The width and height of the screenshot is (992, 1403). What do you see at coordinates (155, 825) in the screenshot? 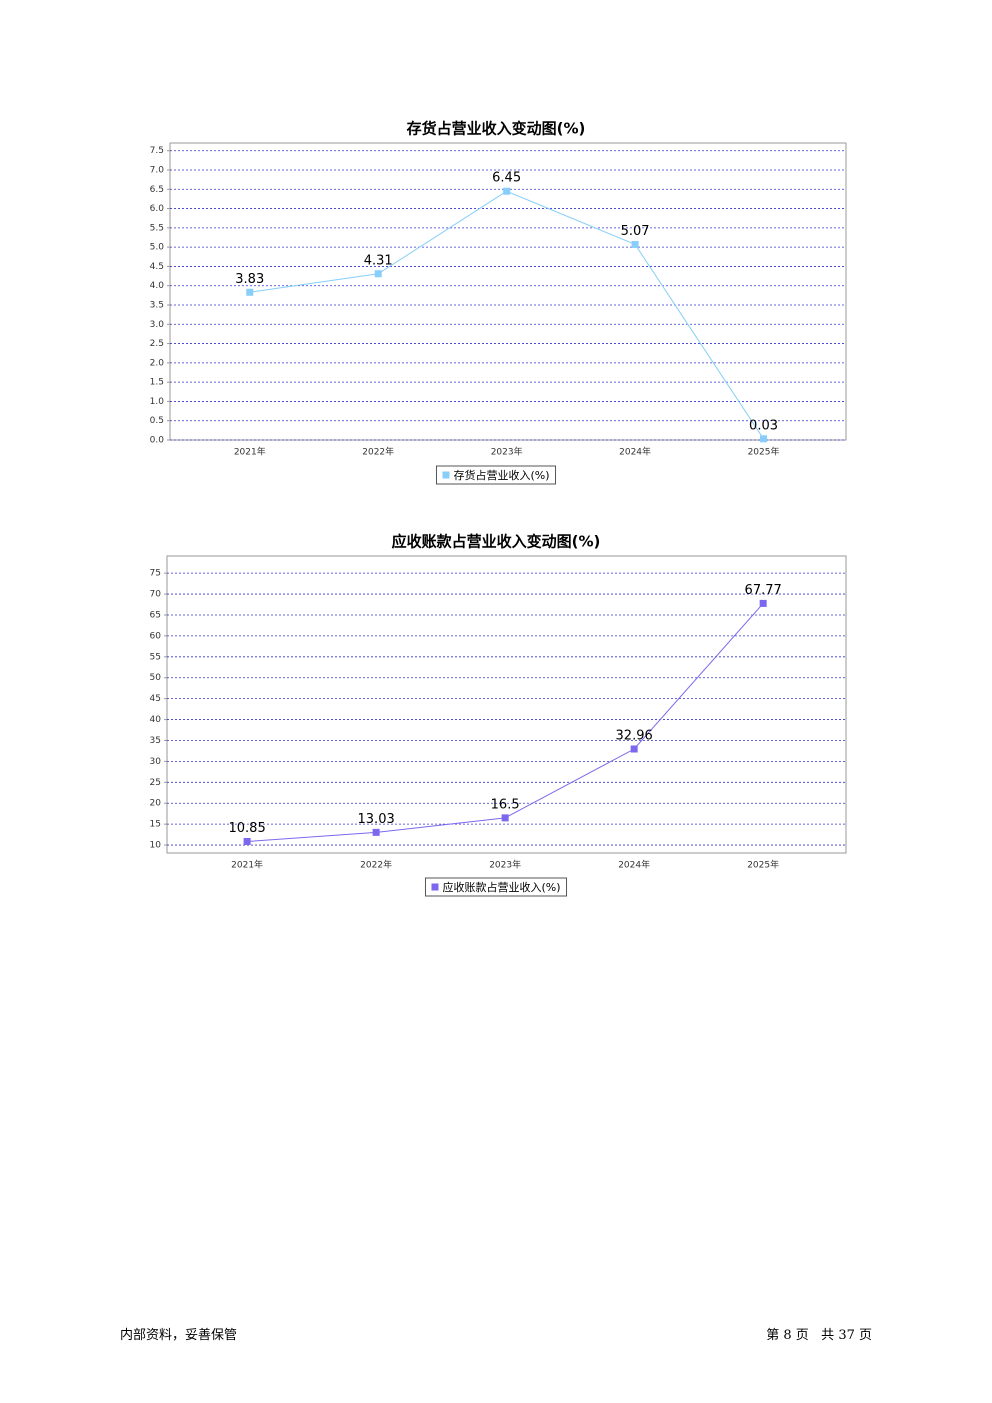
I see `y-tick-label: 15` at bounding box center [155, 825].